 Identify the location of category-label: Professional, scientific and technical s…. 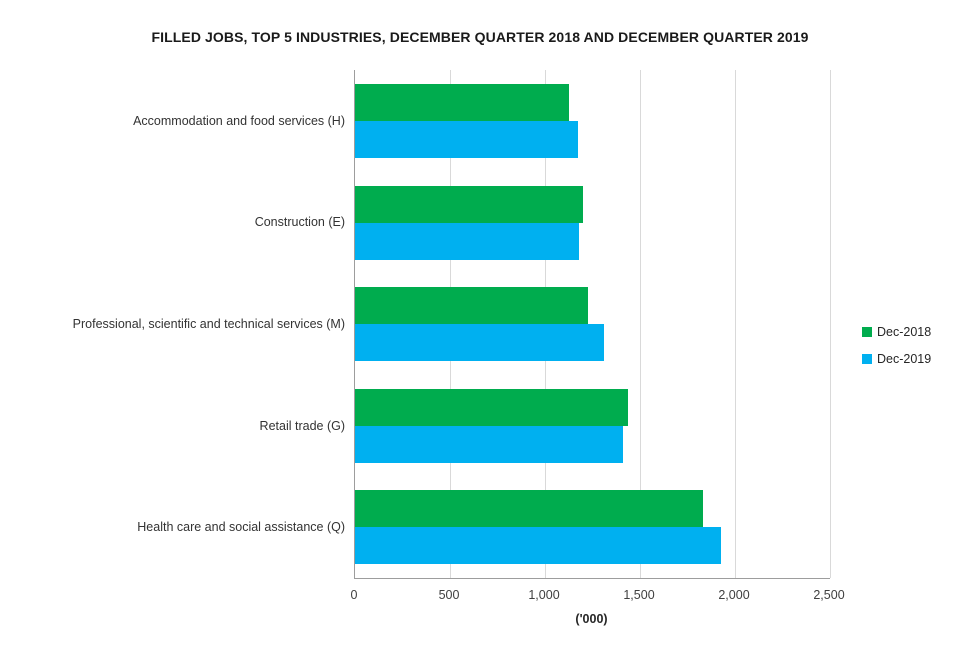
(208, 324).